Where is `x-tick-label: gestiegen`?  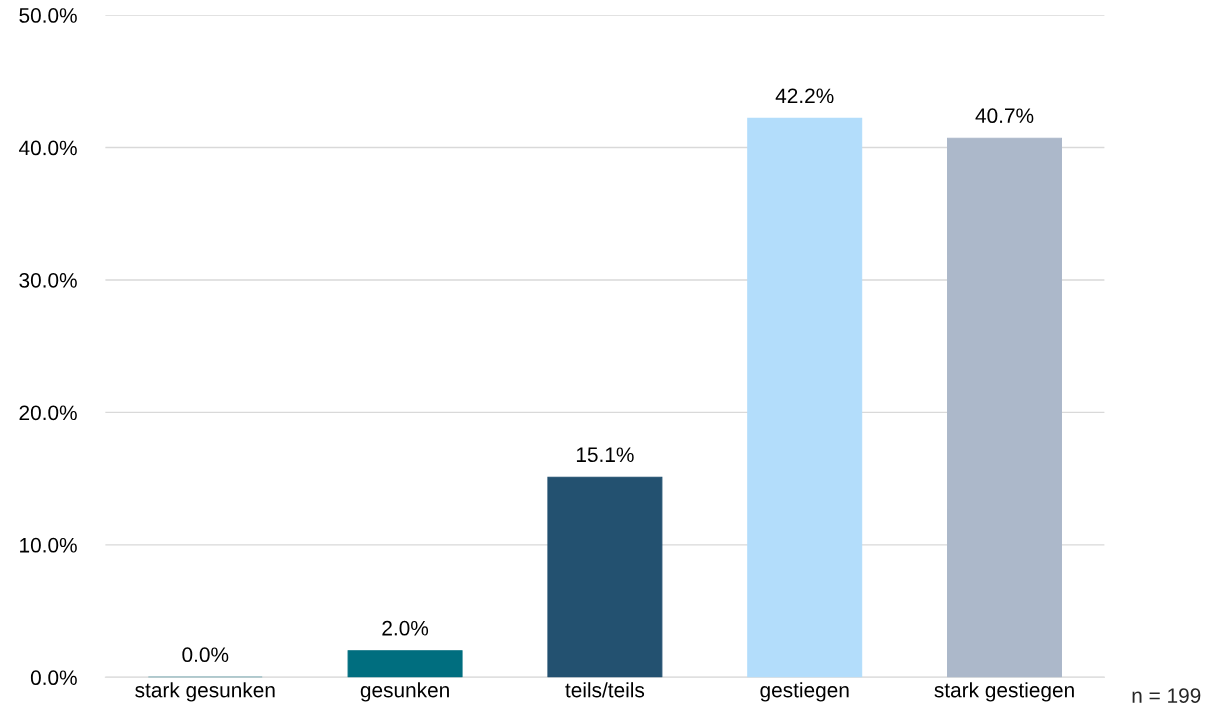 x-tick-label: gestiegen is located at coordinates (804, 692).